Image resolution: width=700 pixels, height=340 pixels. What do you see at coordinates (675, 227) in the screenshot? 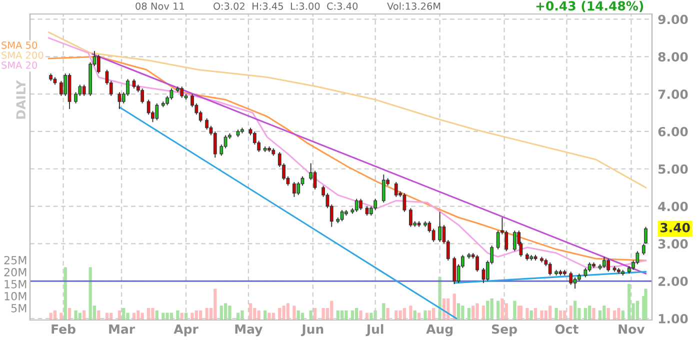
I see `annotation: 3.40` at bounding box center [675, 227].